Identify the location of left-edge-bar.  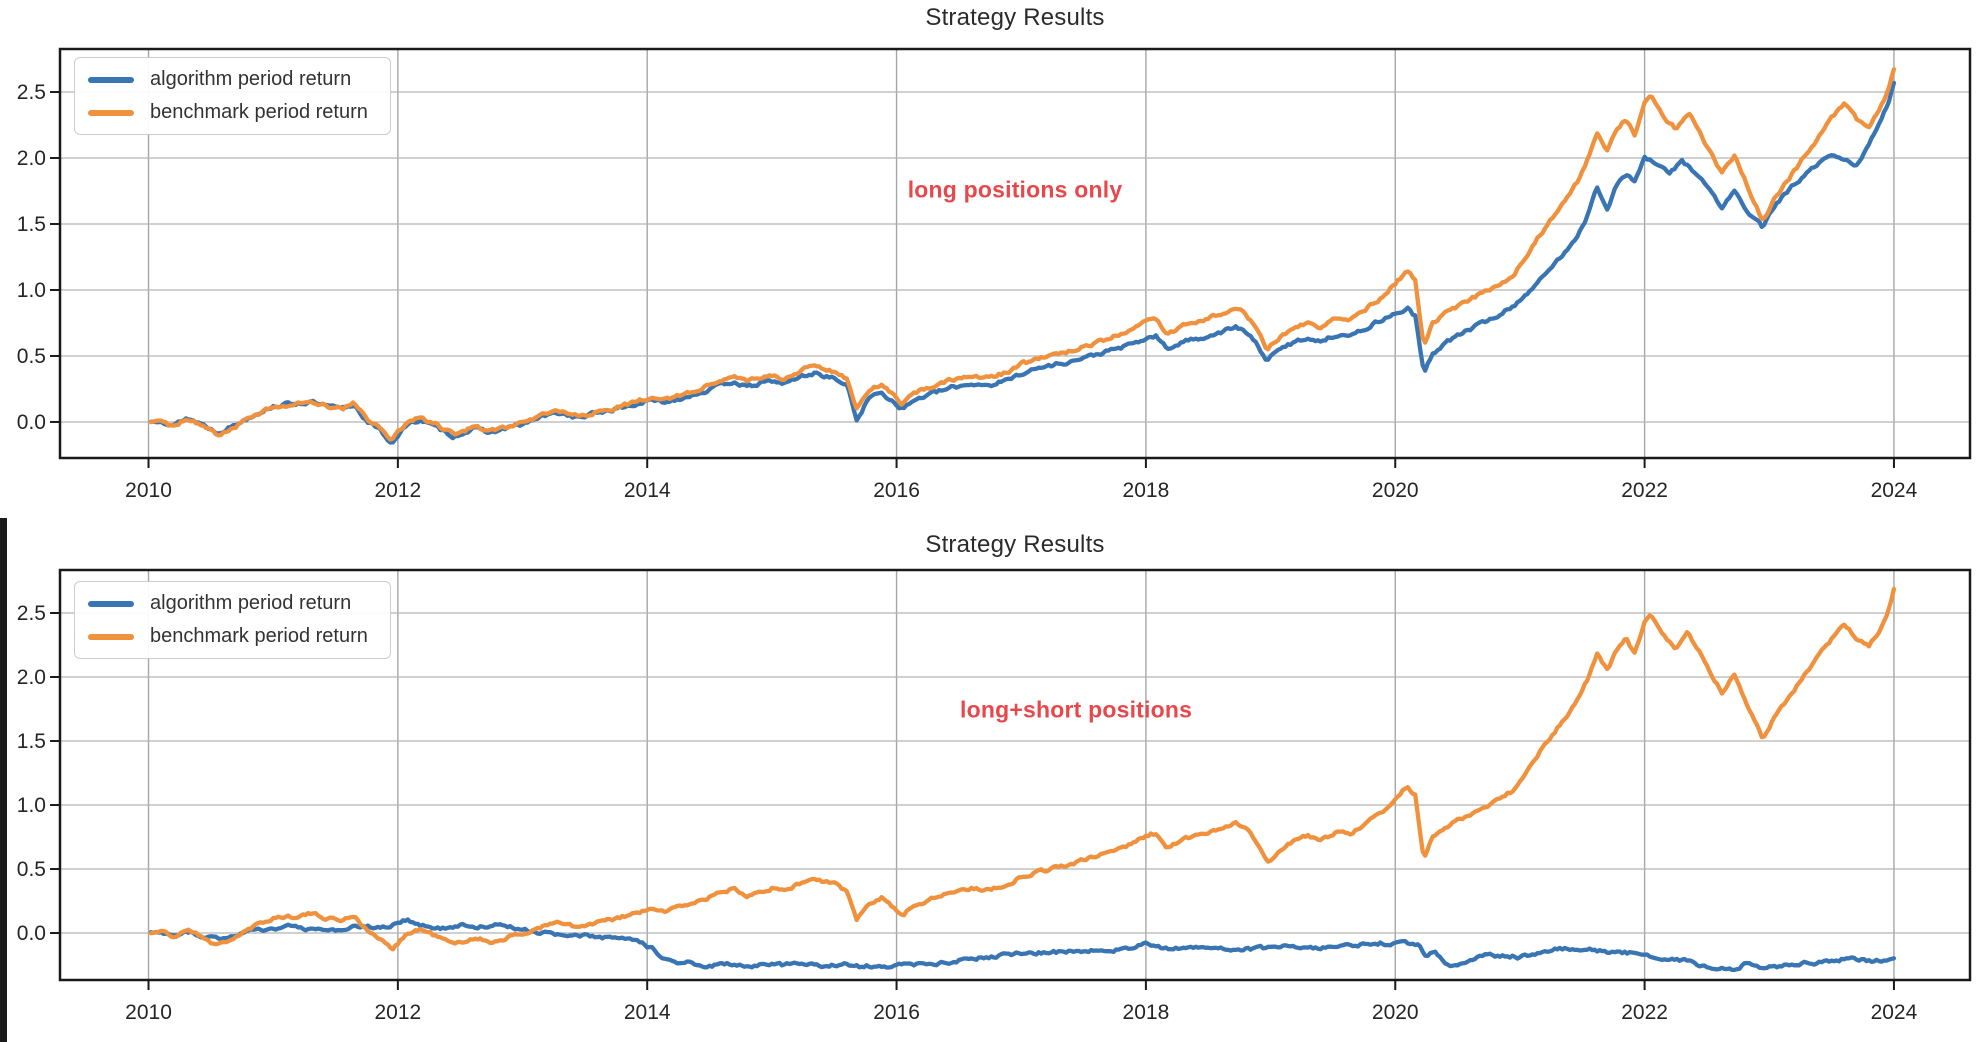
(3, 780).